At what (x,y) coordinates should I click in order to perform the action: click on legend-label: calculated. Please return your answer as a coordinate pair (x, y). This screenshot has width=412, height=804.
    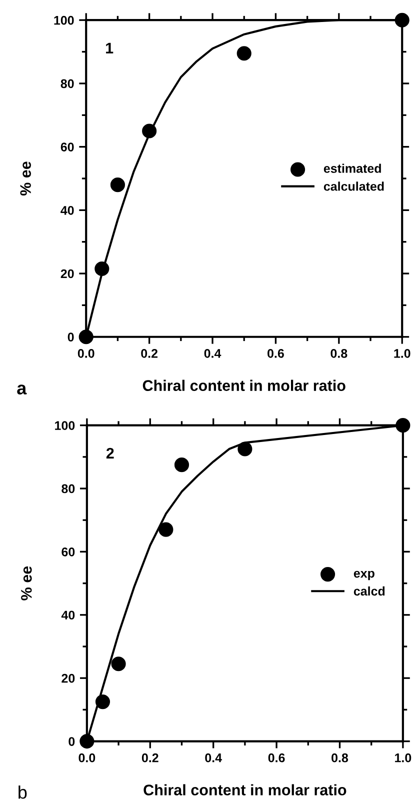
    Looking at the image, I should click on (354, 186).